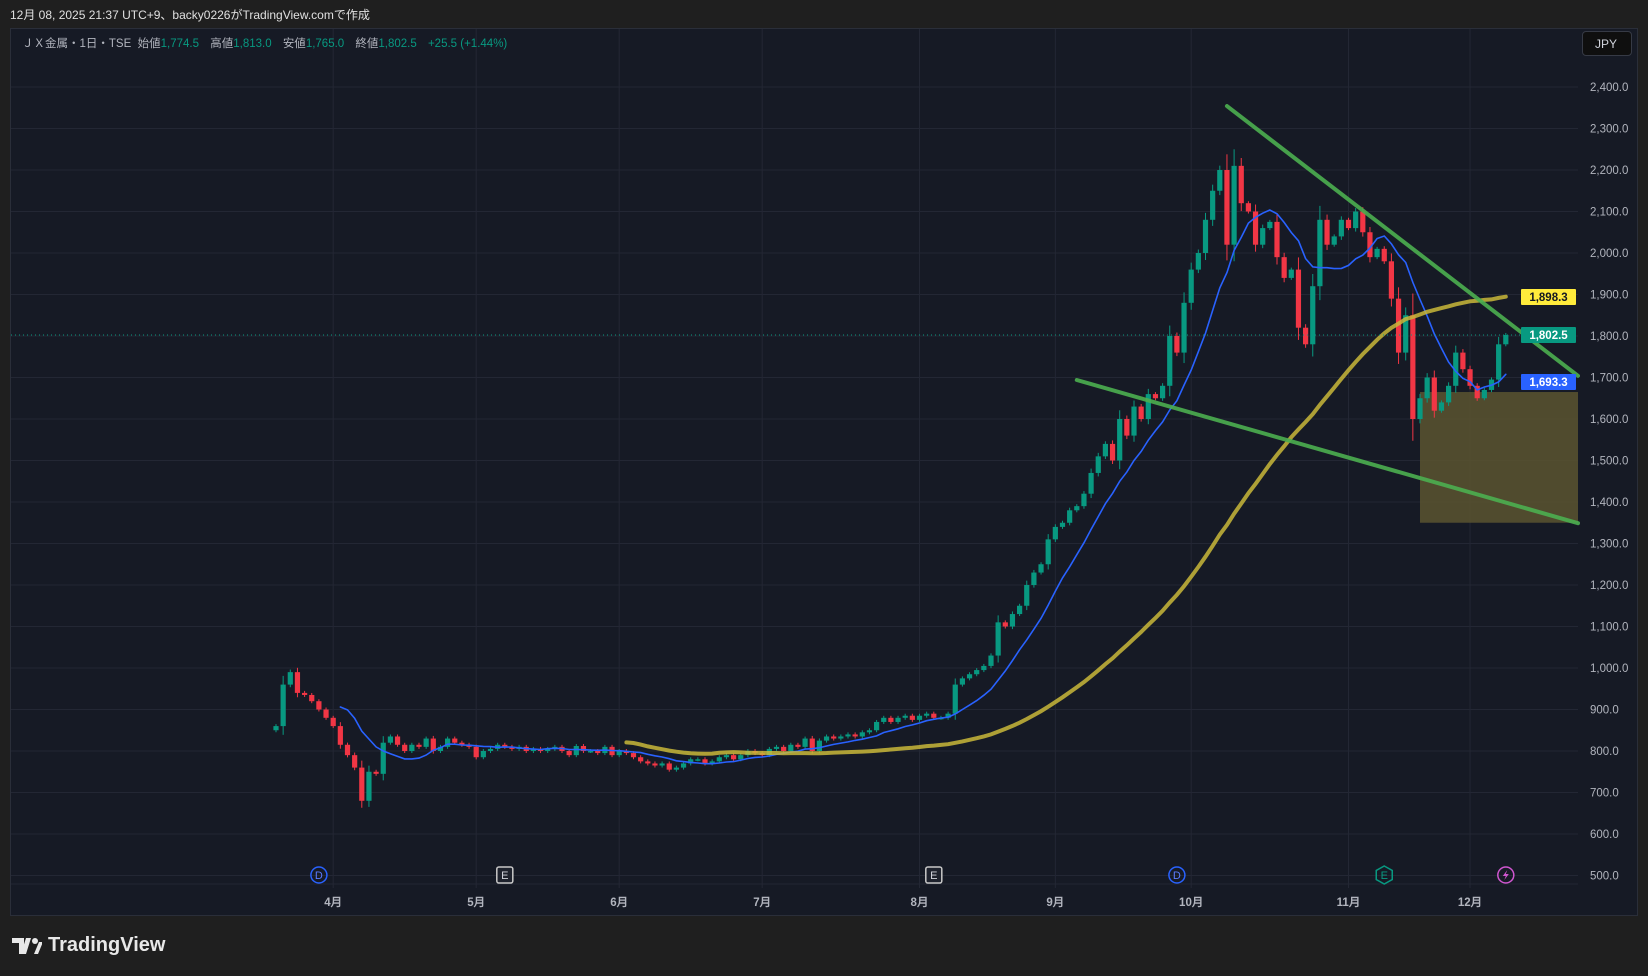 This screenshot has height=976, width=1648. Describe the element at coordinates (1609, 213) in the screenshot. I see `price-tick-label: 2,100.0` at that location.